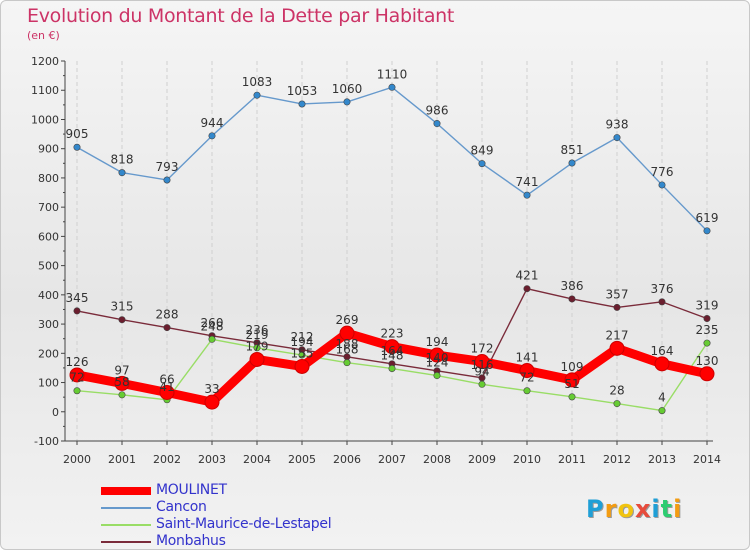 This screenshot has height=550, width=750. I want to click on y-tick-label: 100, so click(48, 383).